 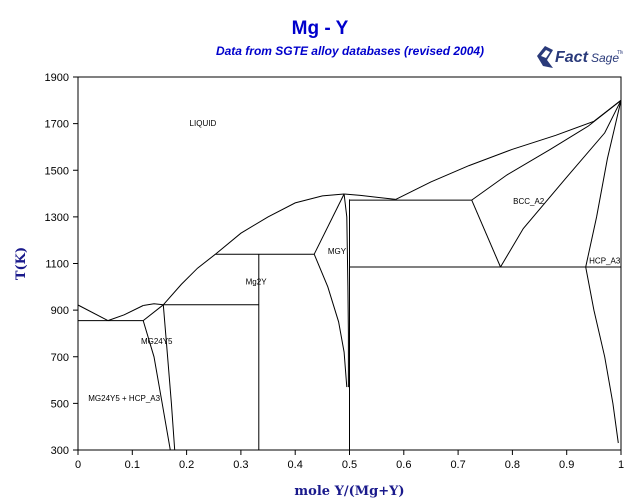 What do you see at coordinates (21, 263) in the screenshot?
I see `y-axis-title: T(K)` at bounding box center [21, 263].